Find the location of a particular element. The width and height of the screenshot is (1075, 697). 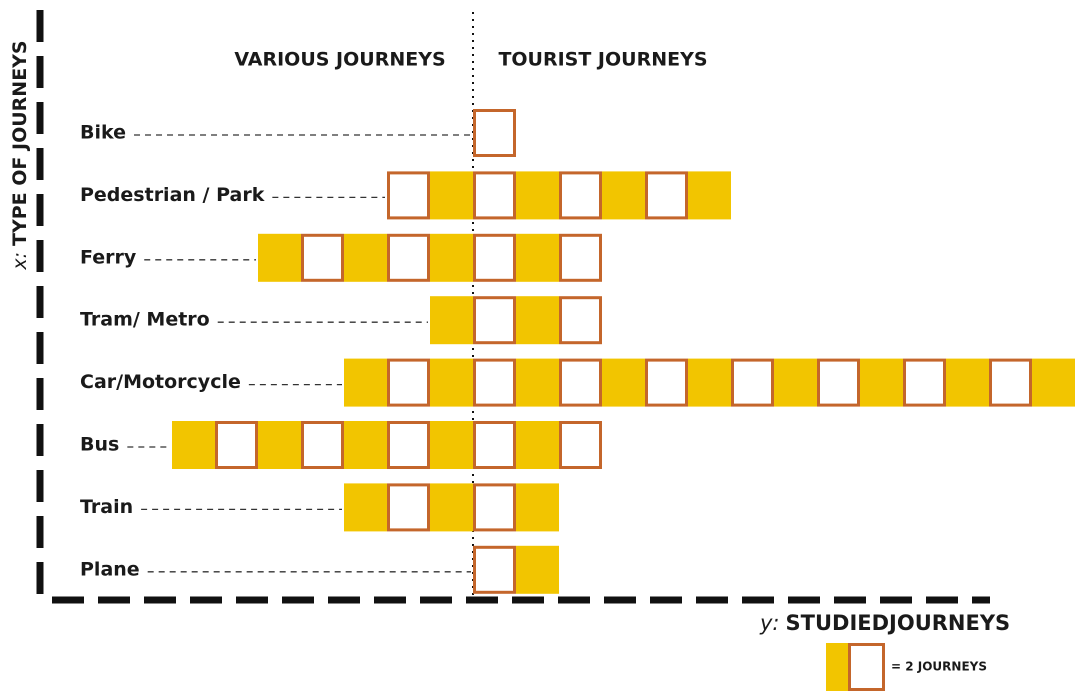

category-label: Tram/ Metro is located at coordinates (145, 320).